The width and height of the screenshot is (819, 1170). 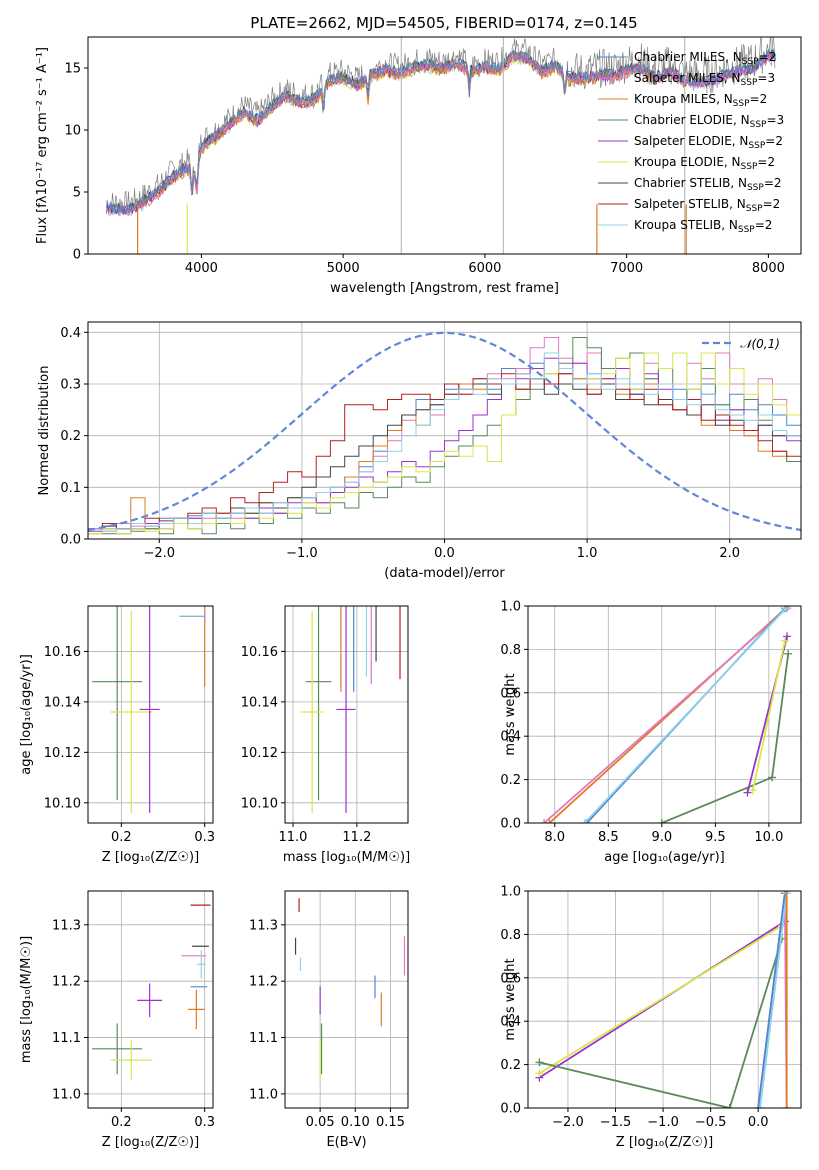 What do you see at coordinates (302, 553) in the screenshot?
I see `x-tick-label: −1.0` at bounding box center [302, 553].